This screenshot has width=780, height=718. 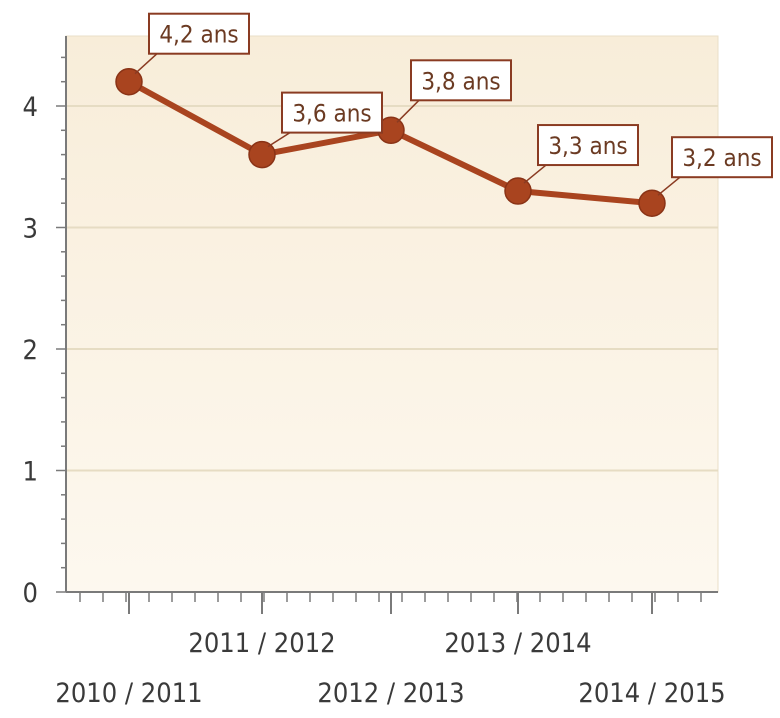 What do you see at coordinates (30, 350) in the screenshot?
I see `y-tick-label: 2` at bounding box center [30, 350].